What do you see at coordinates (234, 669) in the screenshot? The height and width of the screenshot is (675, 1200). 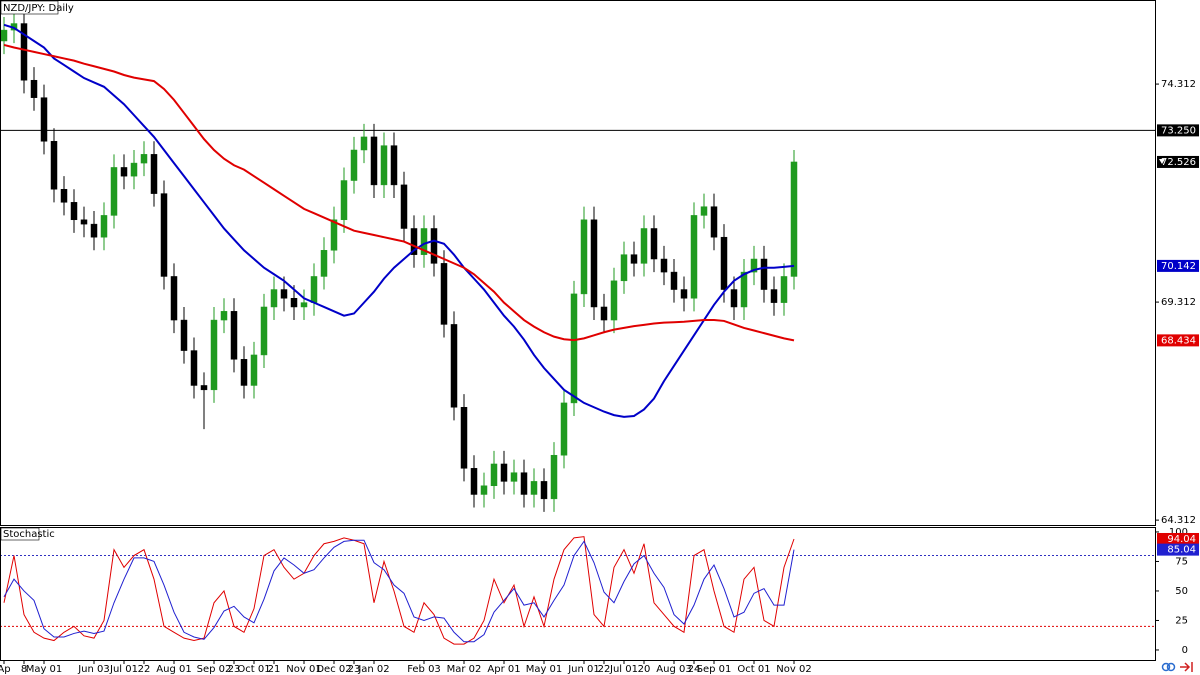 I see `x-tick-label: 23` at bounding box center [234, 669].